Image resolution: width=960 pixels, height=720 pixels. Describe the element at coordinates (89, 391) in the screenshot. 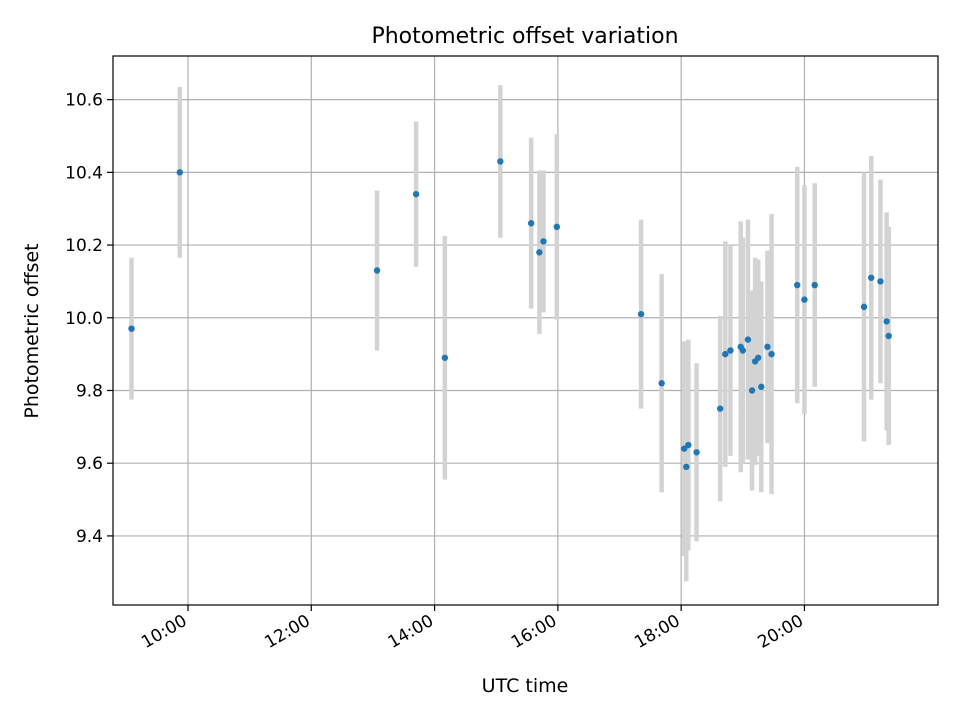

I see `y-tick-label: 9.8` at that location.